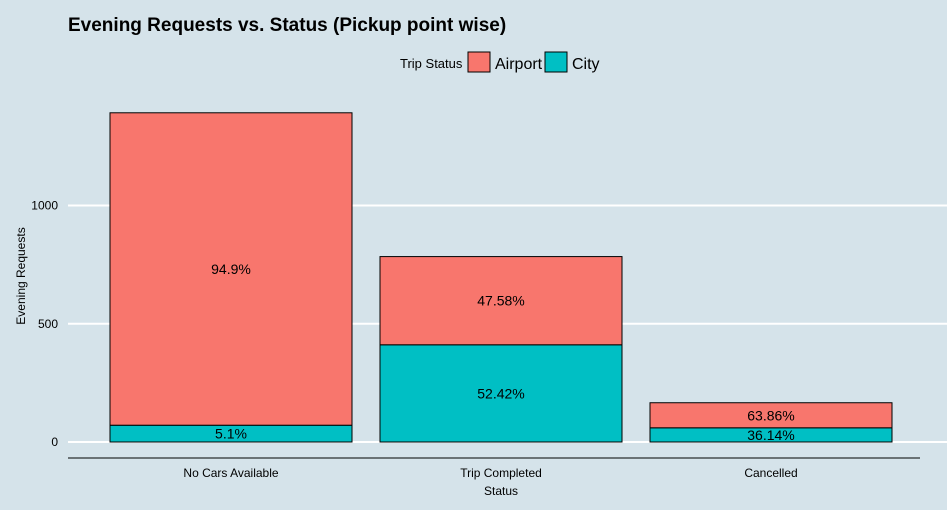 Image resolution: width=947 pixels, height=510 pixels. I want to click on x-axis-ticks: No Cars Available Trip Completed Cancelled, so click(490, 473).